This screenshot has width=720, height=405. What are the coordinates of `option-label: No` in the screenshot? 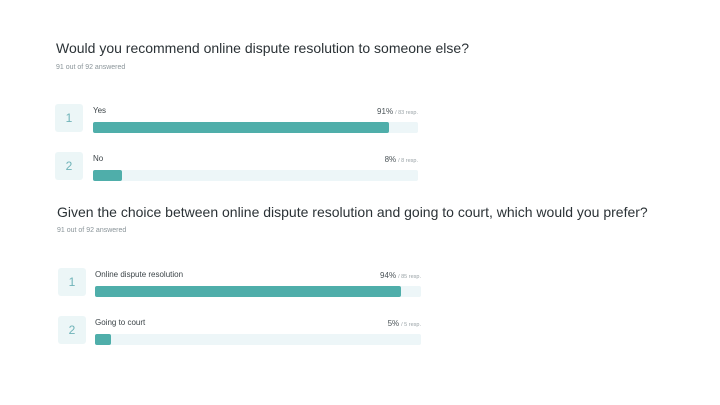 It's located at (98, 158).